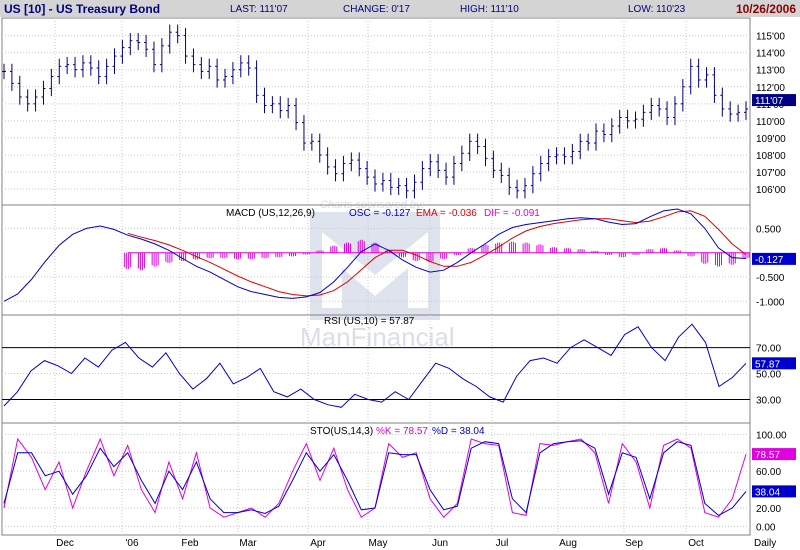  What do you see at coordinates (568, 543) in the screenshot?
I see `x-tick-label: Aug` at bounding box center [568, 543].